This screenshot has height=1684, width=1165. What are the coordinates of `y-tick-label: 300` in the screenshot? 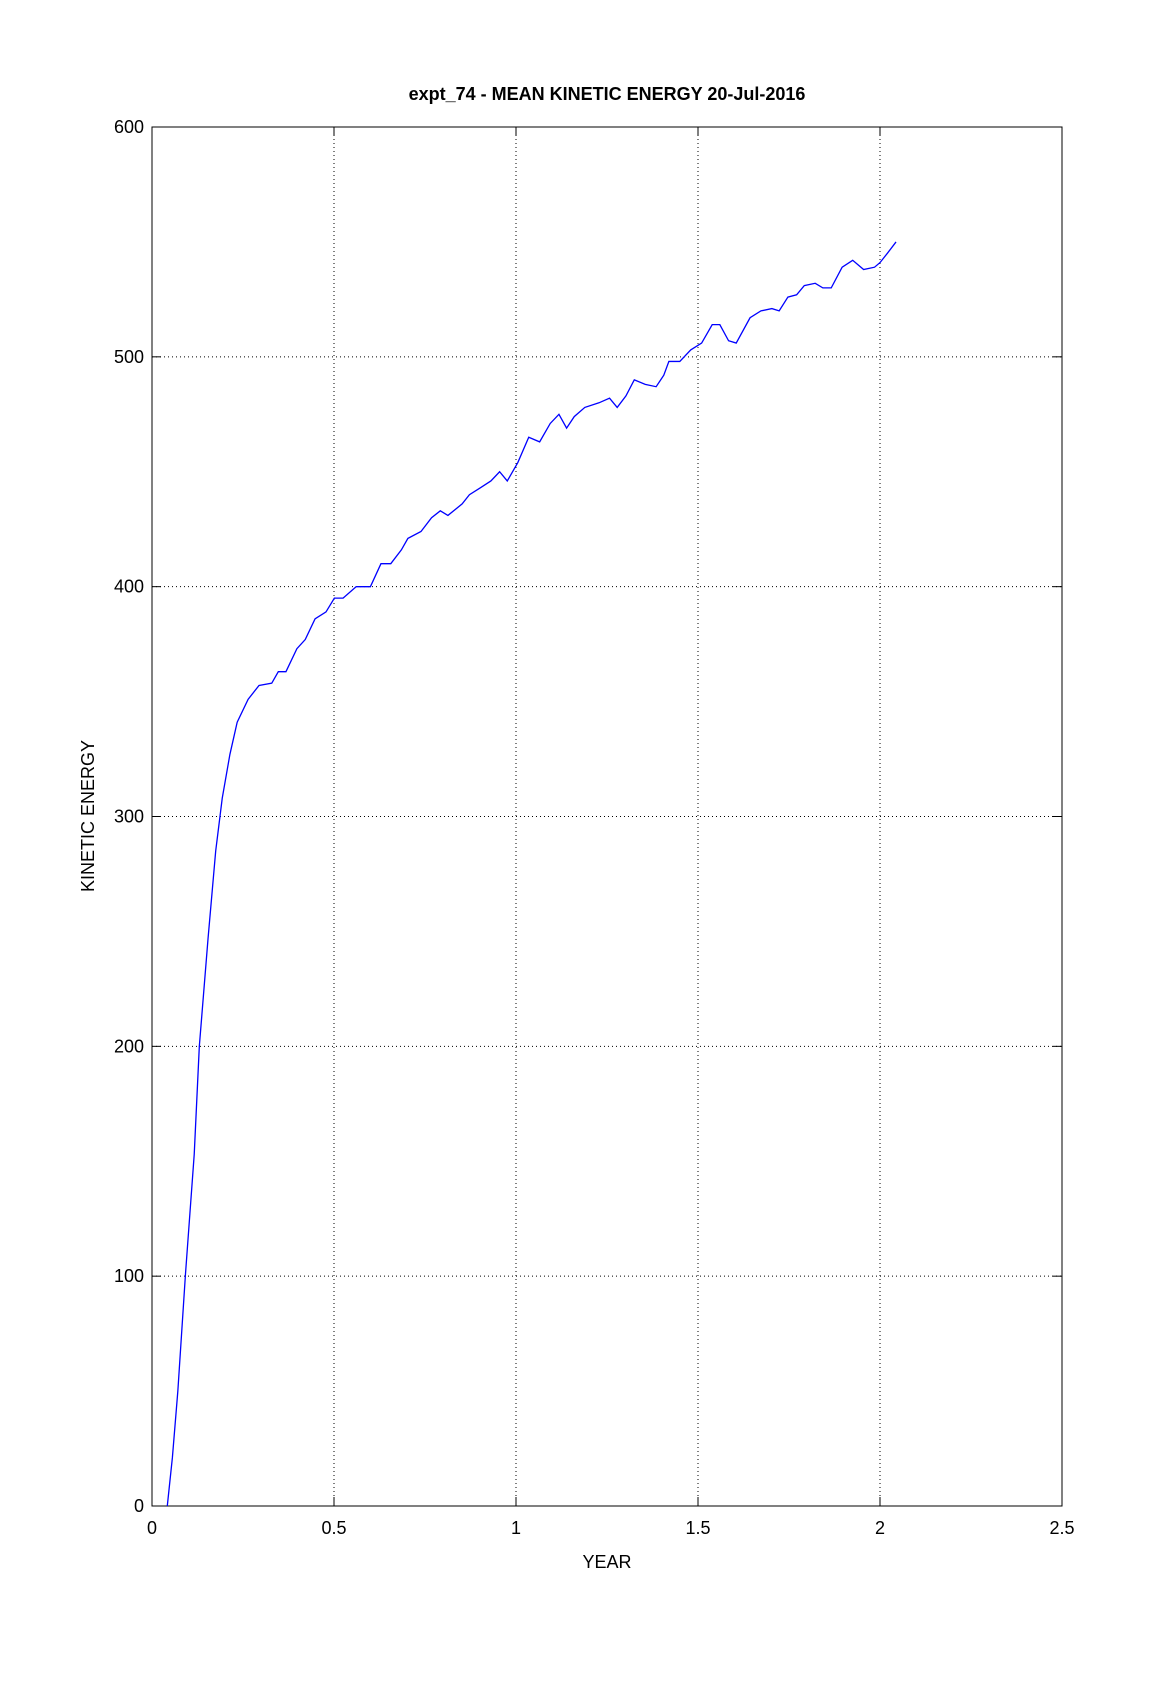 It's located at (129, 817).